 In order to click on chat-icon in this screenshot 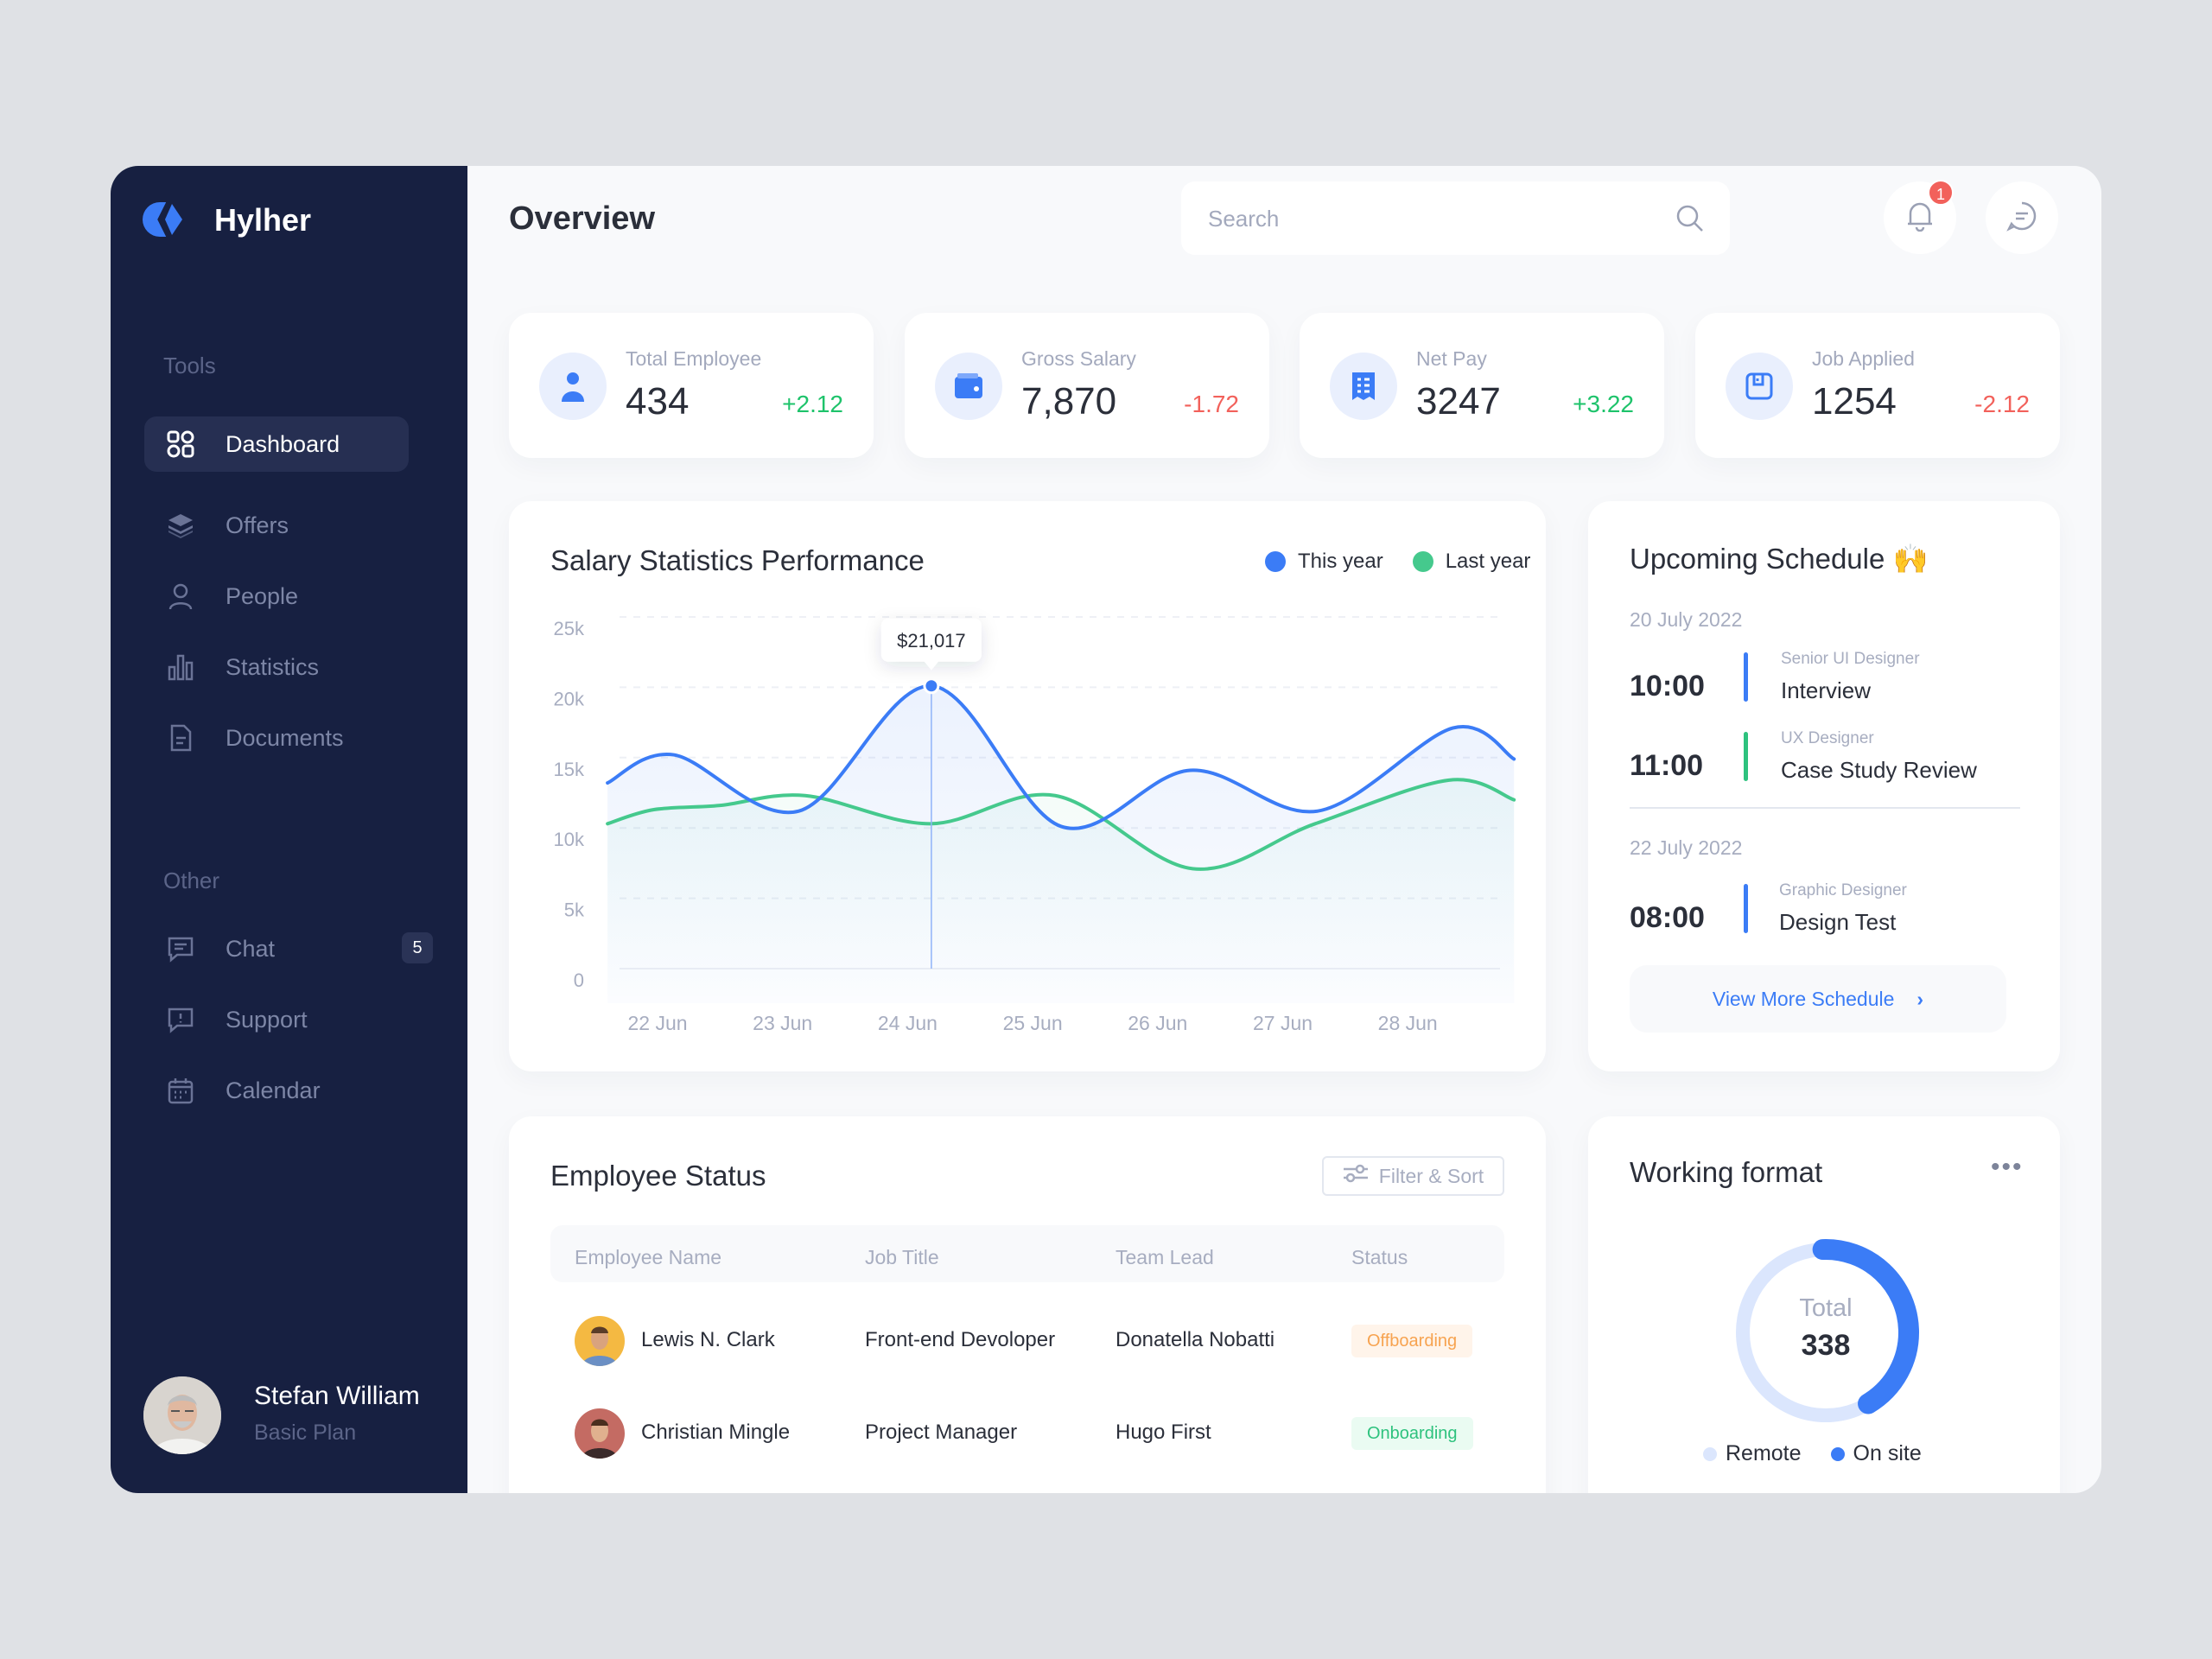, I will do `click(180, 948)`.